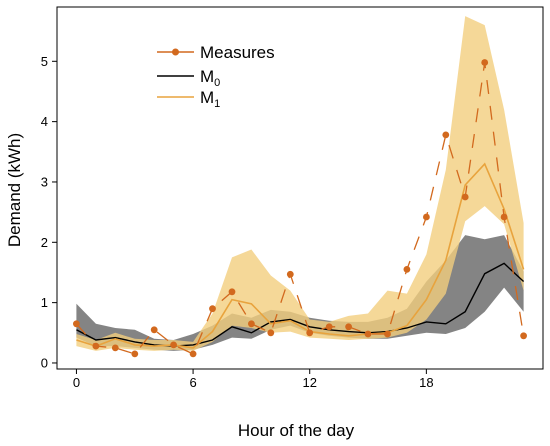  Describe the element at coordinates (14, 190) in the screenshot. I see `y-axis-label: Demand (kWh)` at that location.